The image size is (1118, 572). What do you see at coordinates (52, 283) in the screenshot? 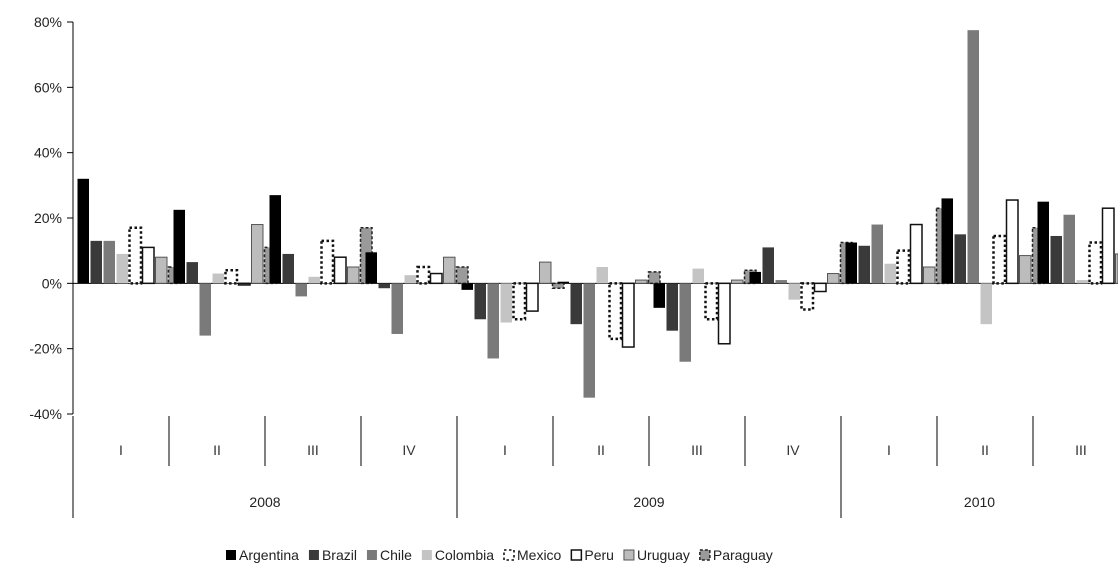
I see `y-tick-label: 0%` at bounding box center [52, 283].